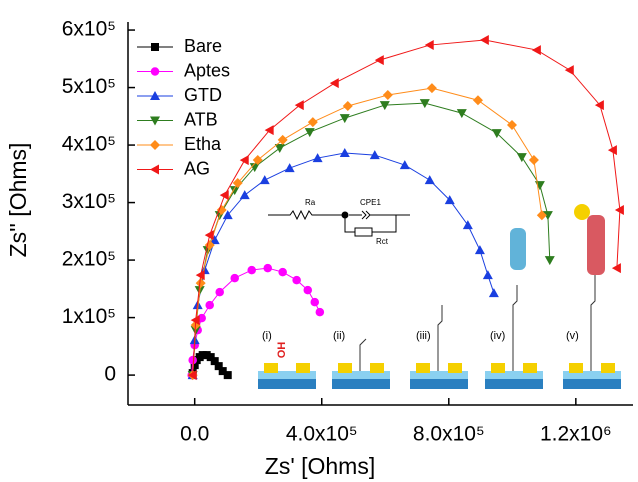  What do you see at coordinates (449, 434) in the screenshot?
I see `x-tick-label: 8.0x10⁵` at bounding box center [449, 434].